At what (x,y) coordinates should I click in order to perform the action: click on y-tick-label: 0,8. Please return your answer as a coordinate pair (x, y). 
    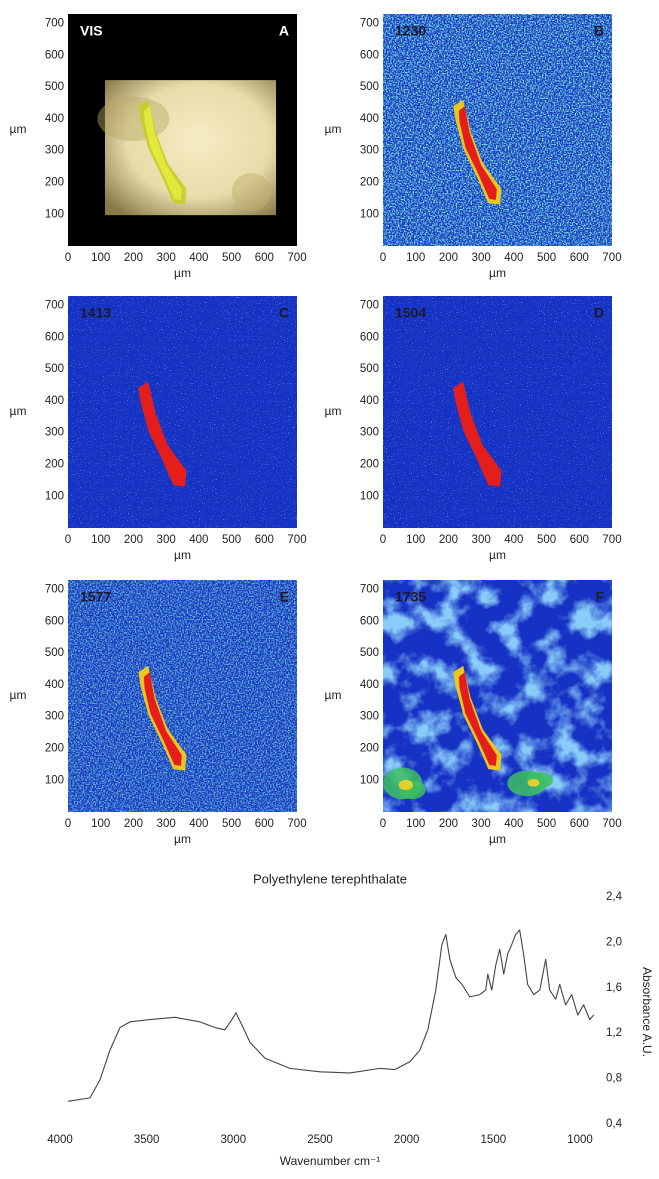
    Looking at the image, I should click on (614, 1079).